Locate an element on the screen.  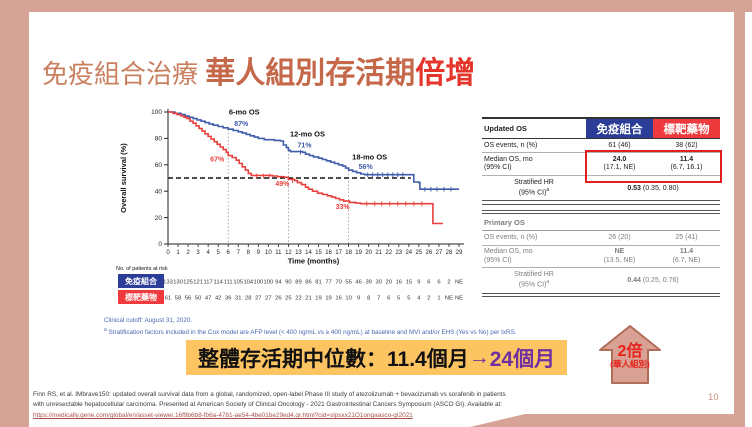
banner-arrow: → is located at coordinates (479, 357).